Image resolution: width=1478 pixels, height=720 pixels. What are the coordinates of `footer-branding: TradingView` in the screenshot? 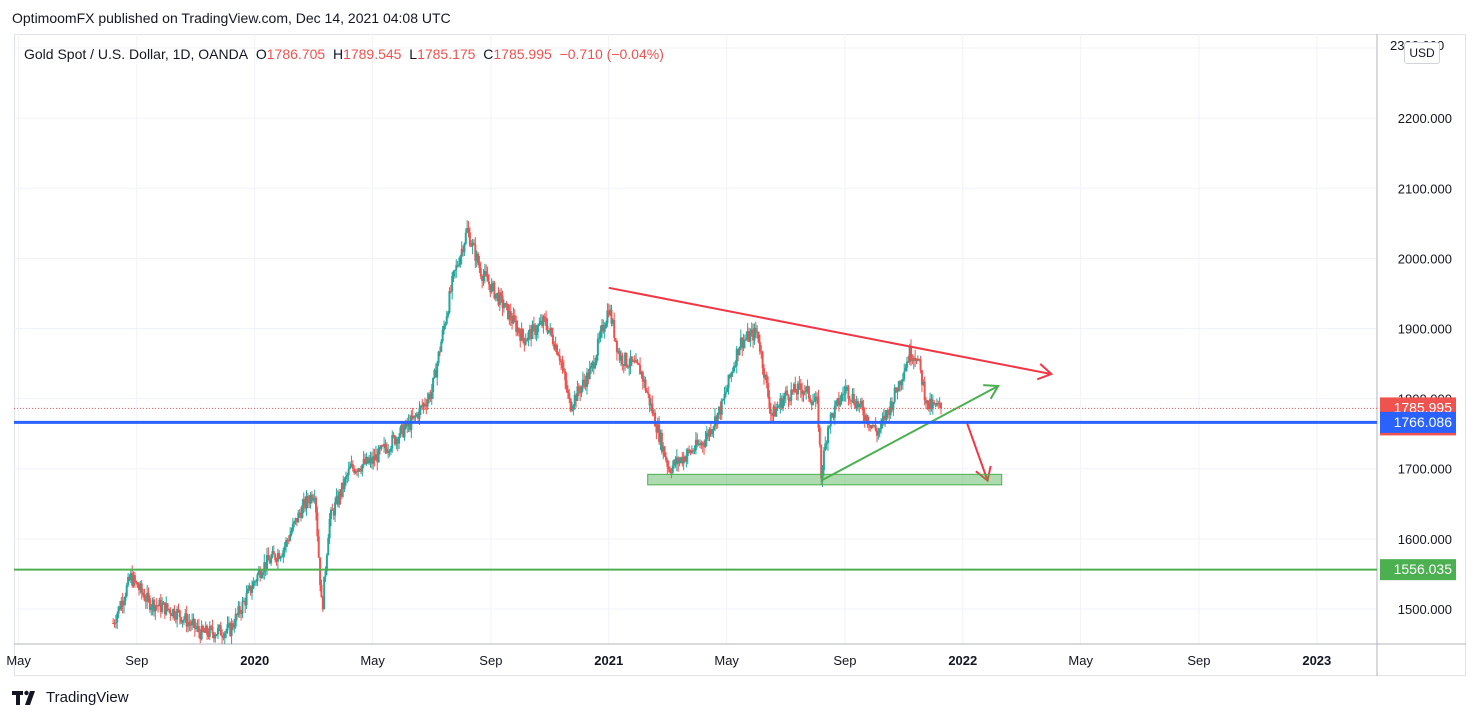 It's located at (70, 697).